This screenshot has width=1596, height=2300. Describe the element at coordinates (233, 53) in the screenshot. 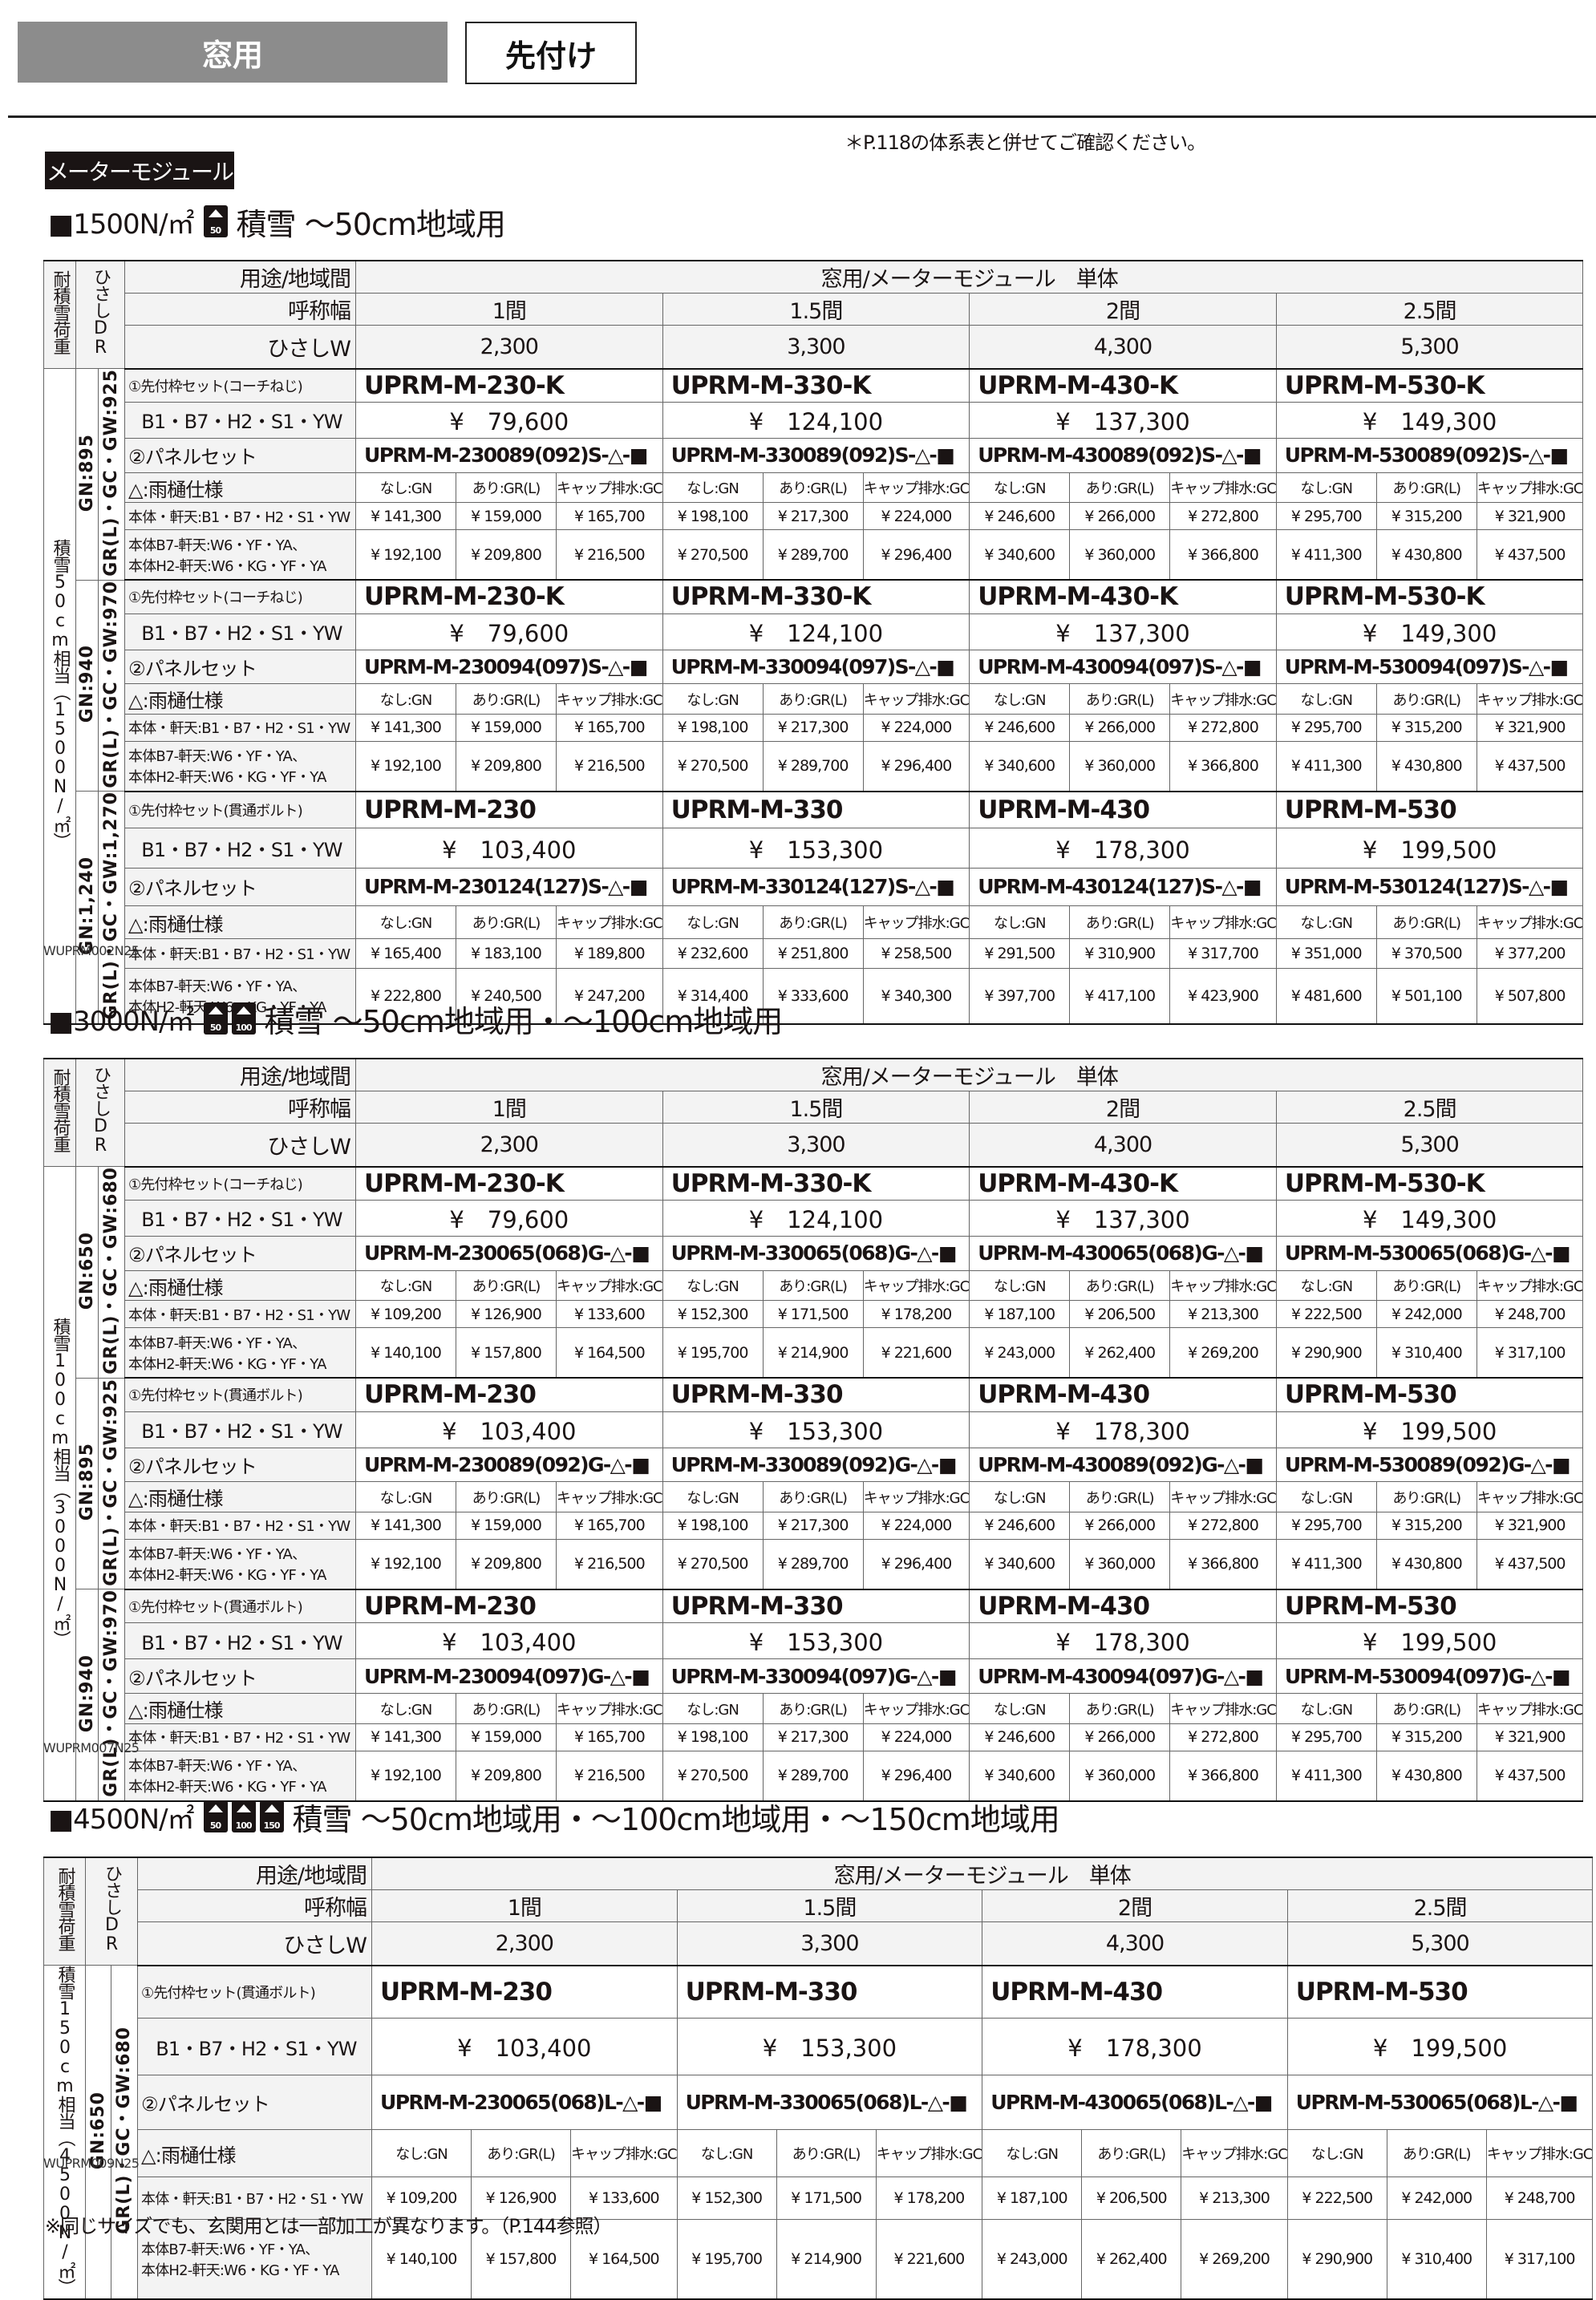

I see `tab-window: 窓用` at that location.